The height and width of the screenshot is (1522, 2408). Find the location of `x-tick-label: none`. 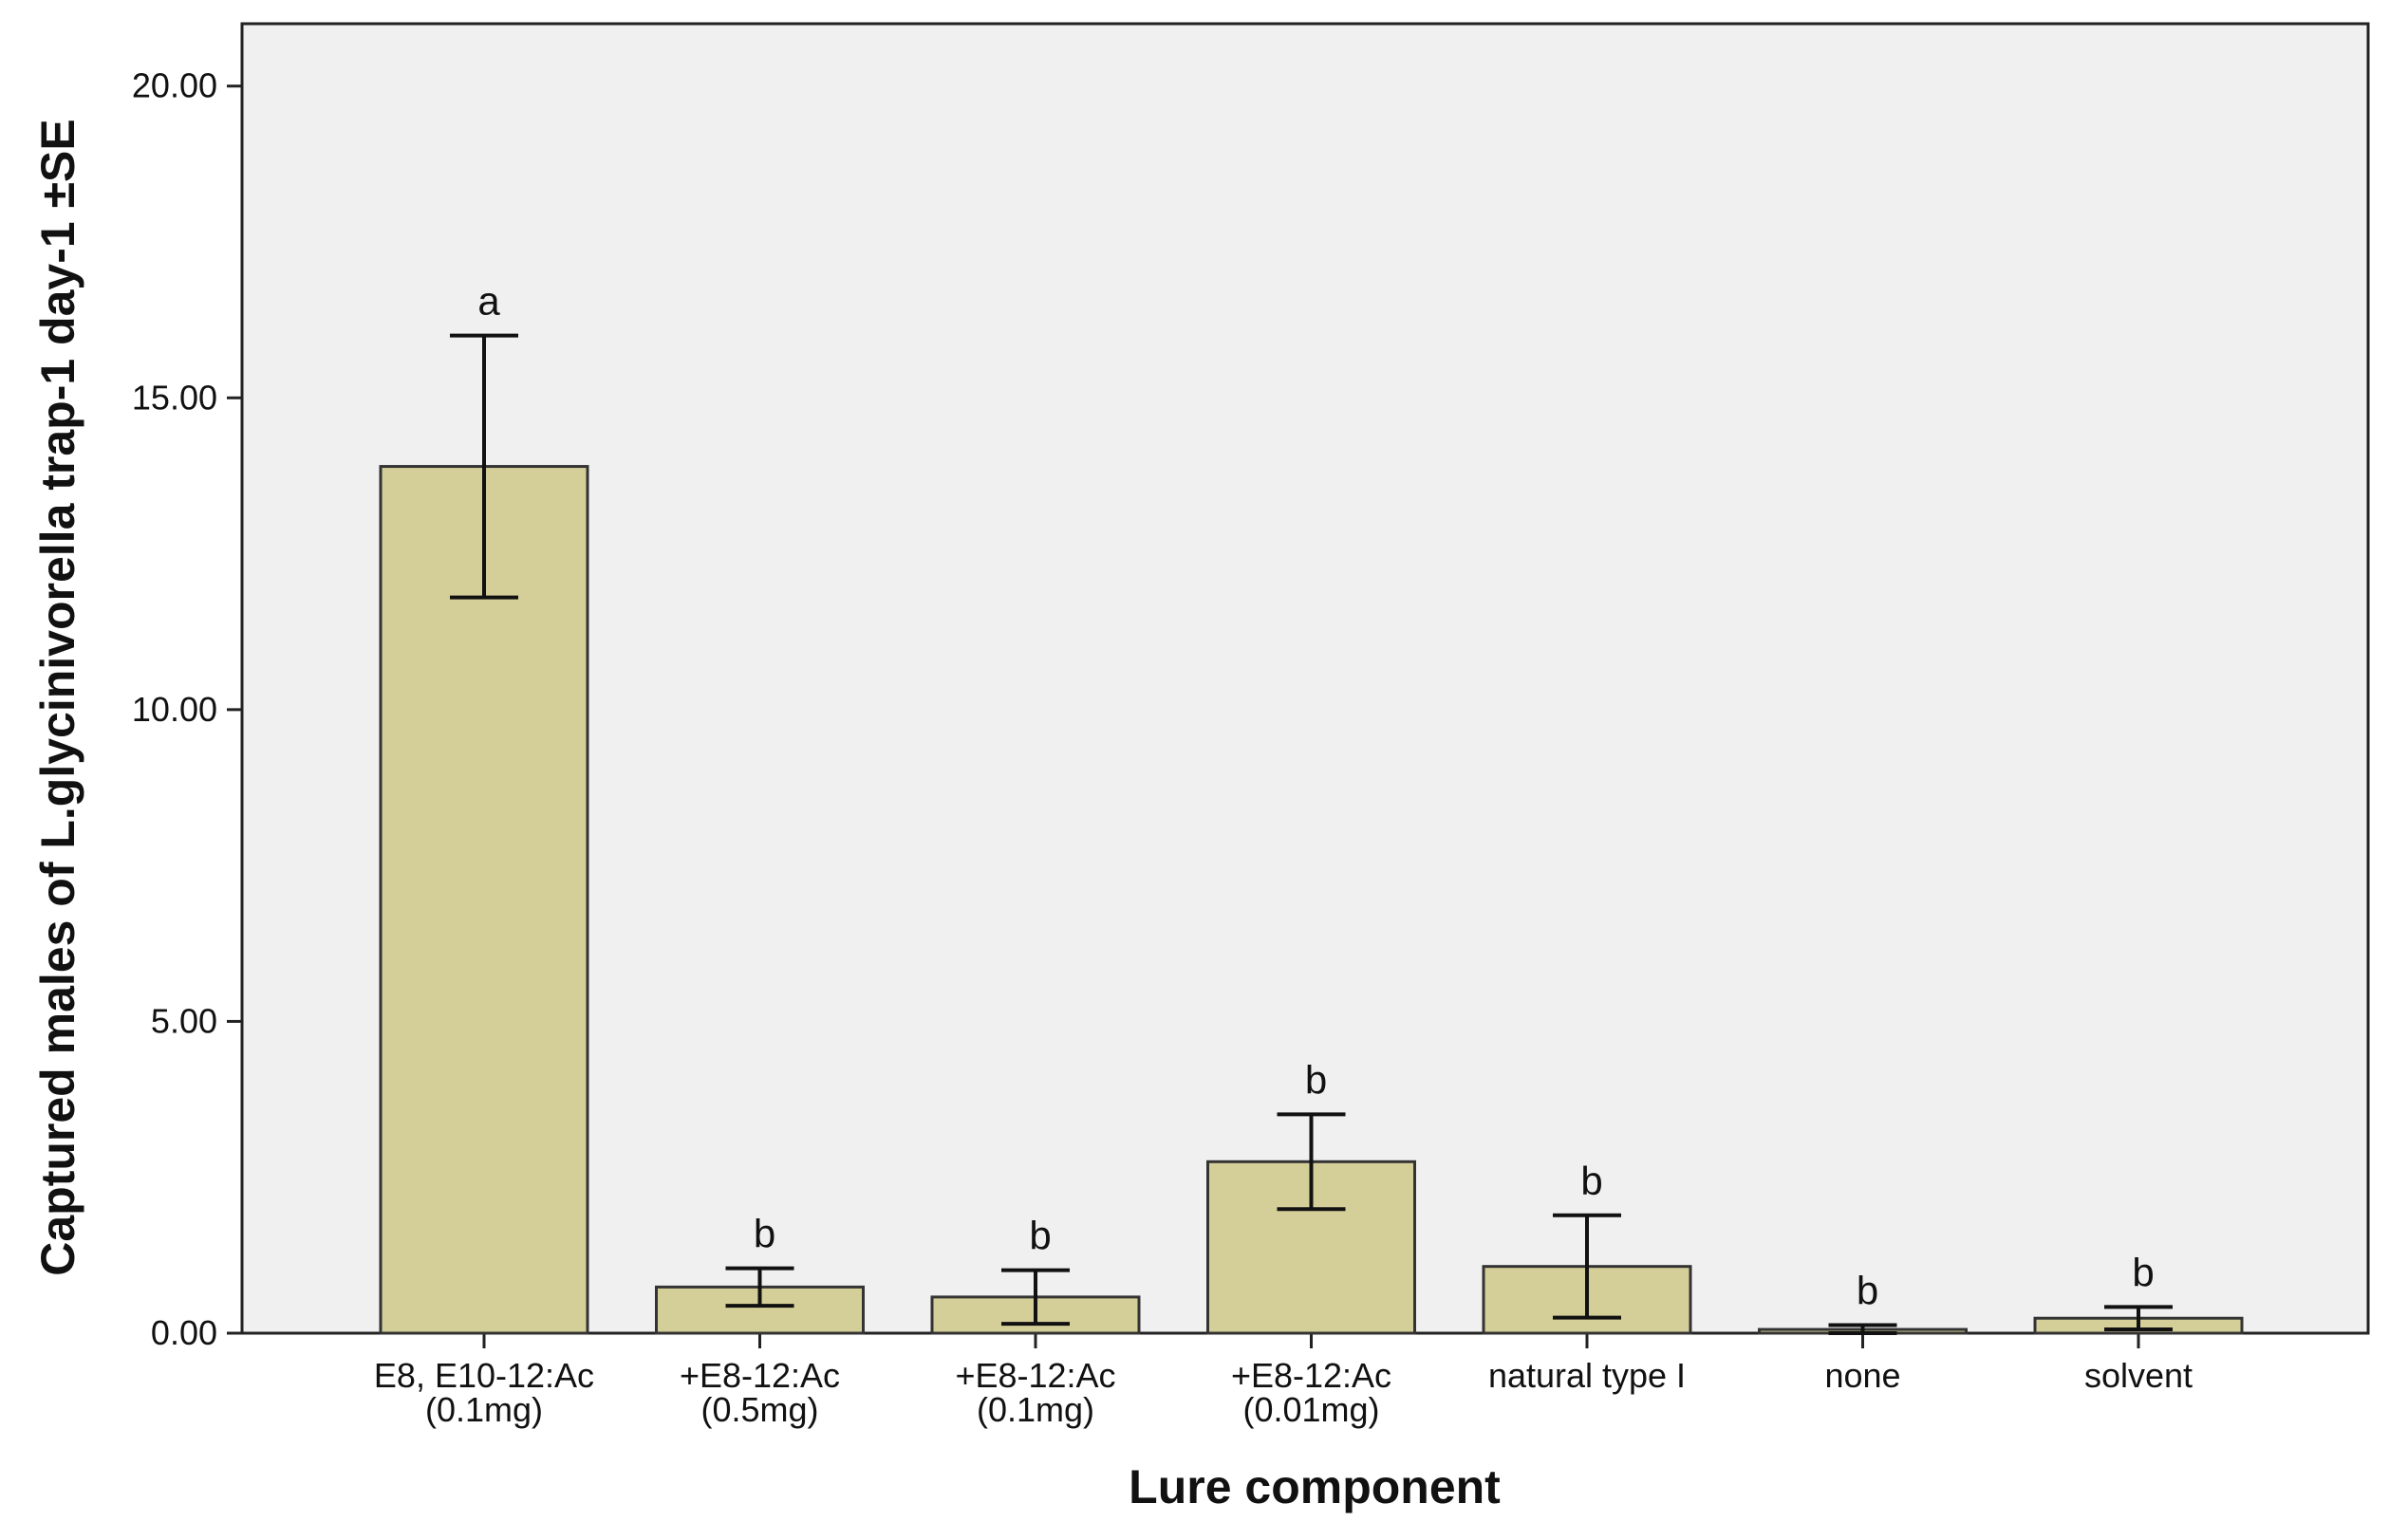

x-tick-label: none is located at coordinates (1862, 1375).